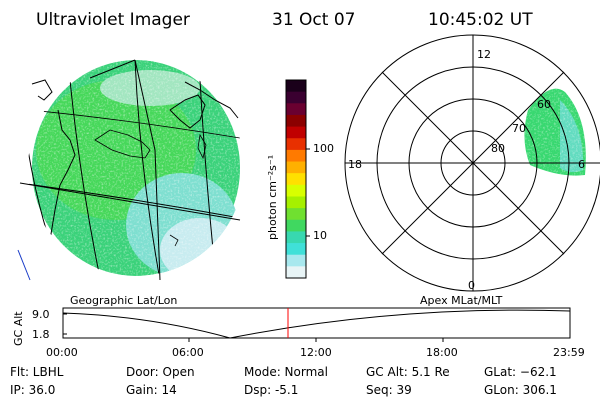  What do you see at coordinates (271, 390) in the screenshot?
I see `status-dsp: Dsp: -5.1` at bounding box center [271, 390].